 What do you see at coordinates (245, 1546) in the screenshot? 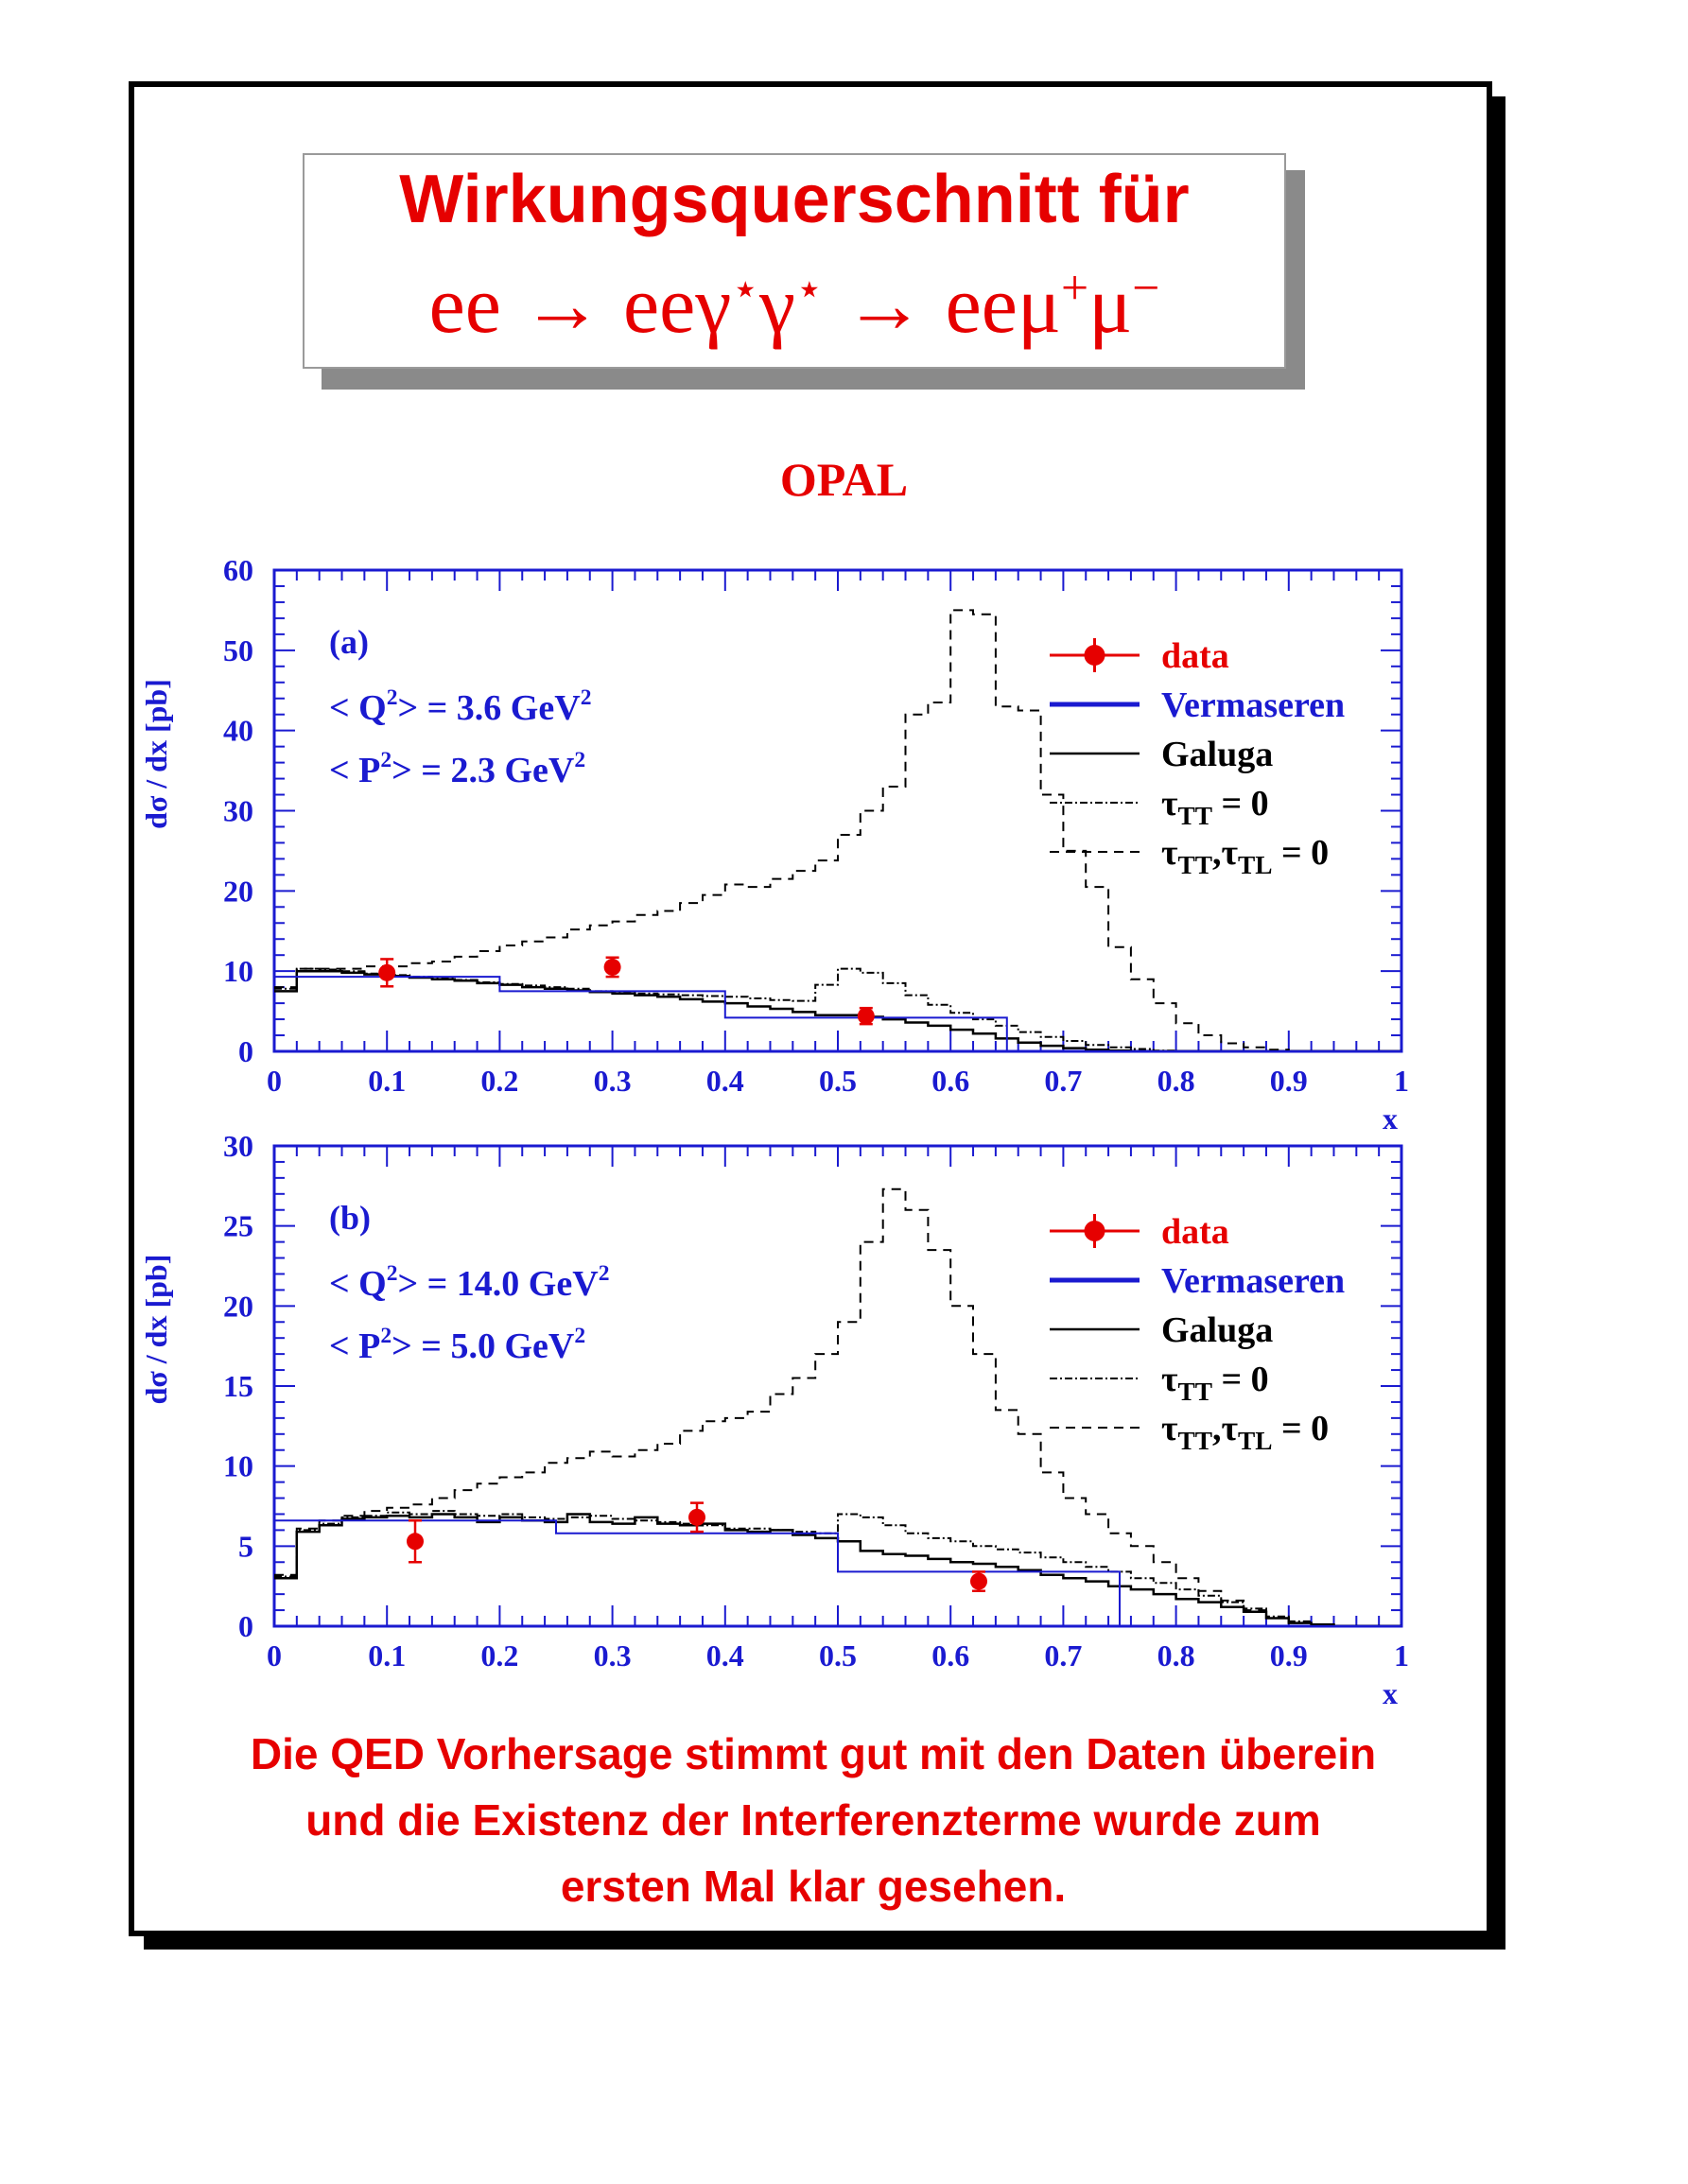
I see `y-tick-label: 5` at bounding box center [245, 1546].